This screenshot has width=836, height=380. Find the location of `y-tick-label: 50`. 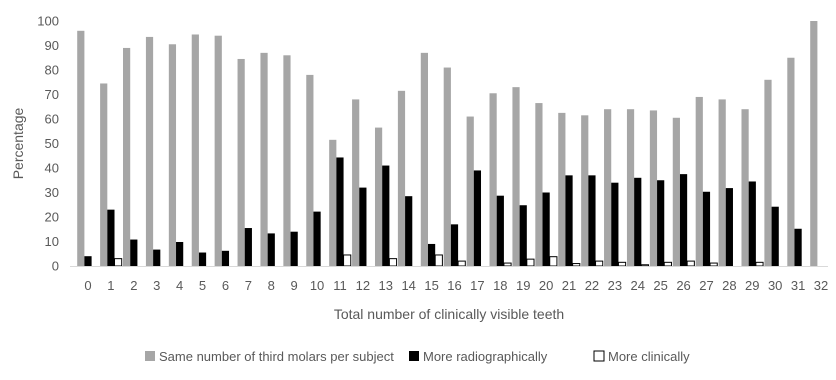

y-tick-label: 50 is located at coordinates (52, 143).